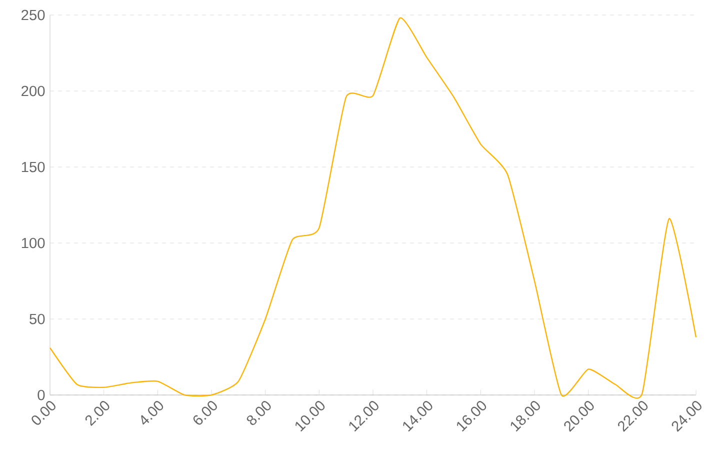 This screenshot has width=718, height=465. I want to click on y-tick-label: 250, so click(33, 15).